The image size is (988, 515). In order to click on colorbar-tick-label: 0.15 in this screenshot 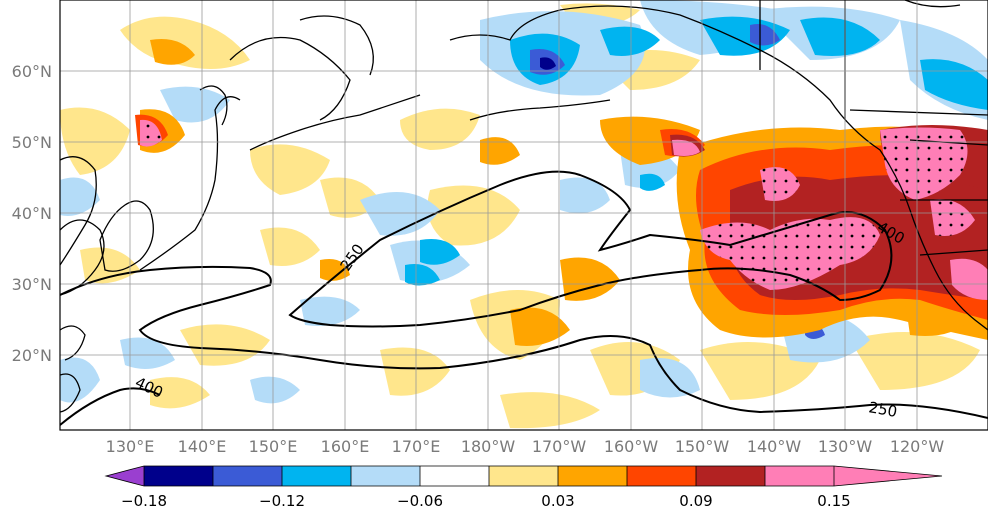, I will do `click(833, 501)`.